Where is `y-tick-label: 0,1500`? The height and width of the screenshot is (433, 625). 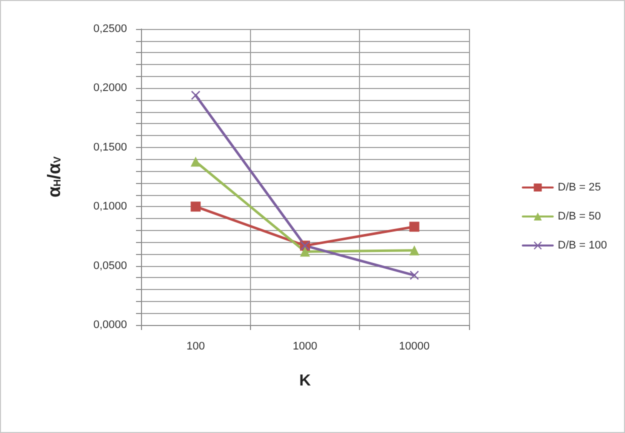 y-tick-label: 0,1500 is located at coordinates (110, 147).